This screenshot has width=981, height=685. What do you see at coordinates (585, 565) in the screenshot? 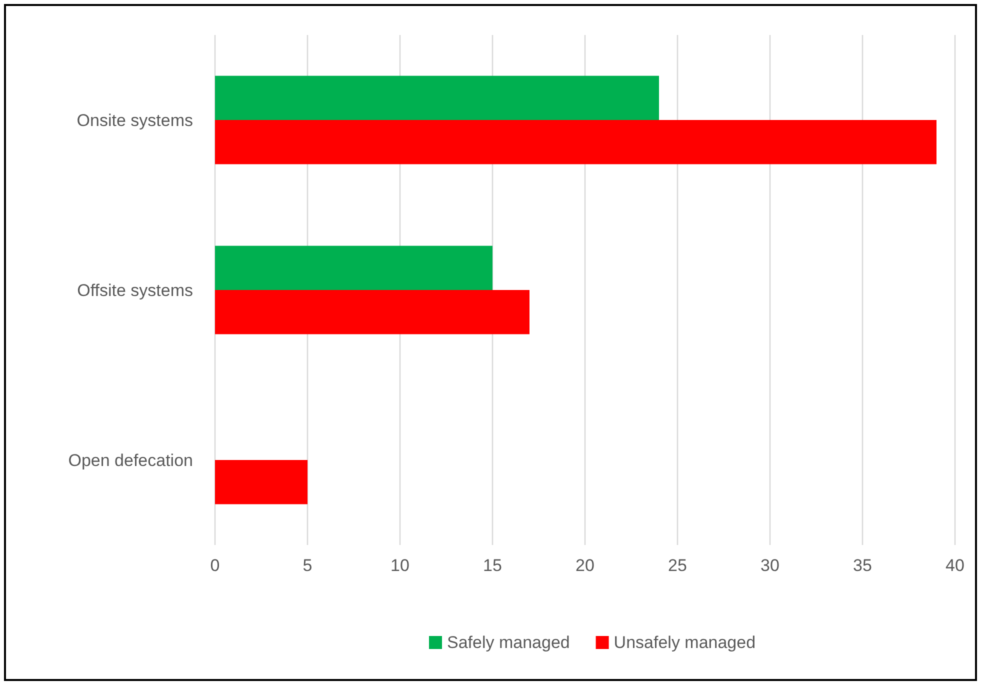
I see `x-tick-label: 20` at bounding box center [585, 565].